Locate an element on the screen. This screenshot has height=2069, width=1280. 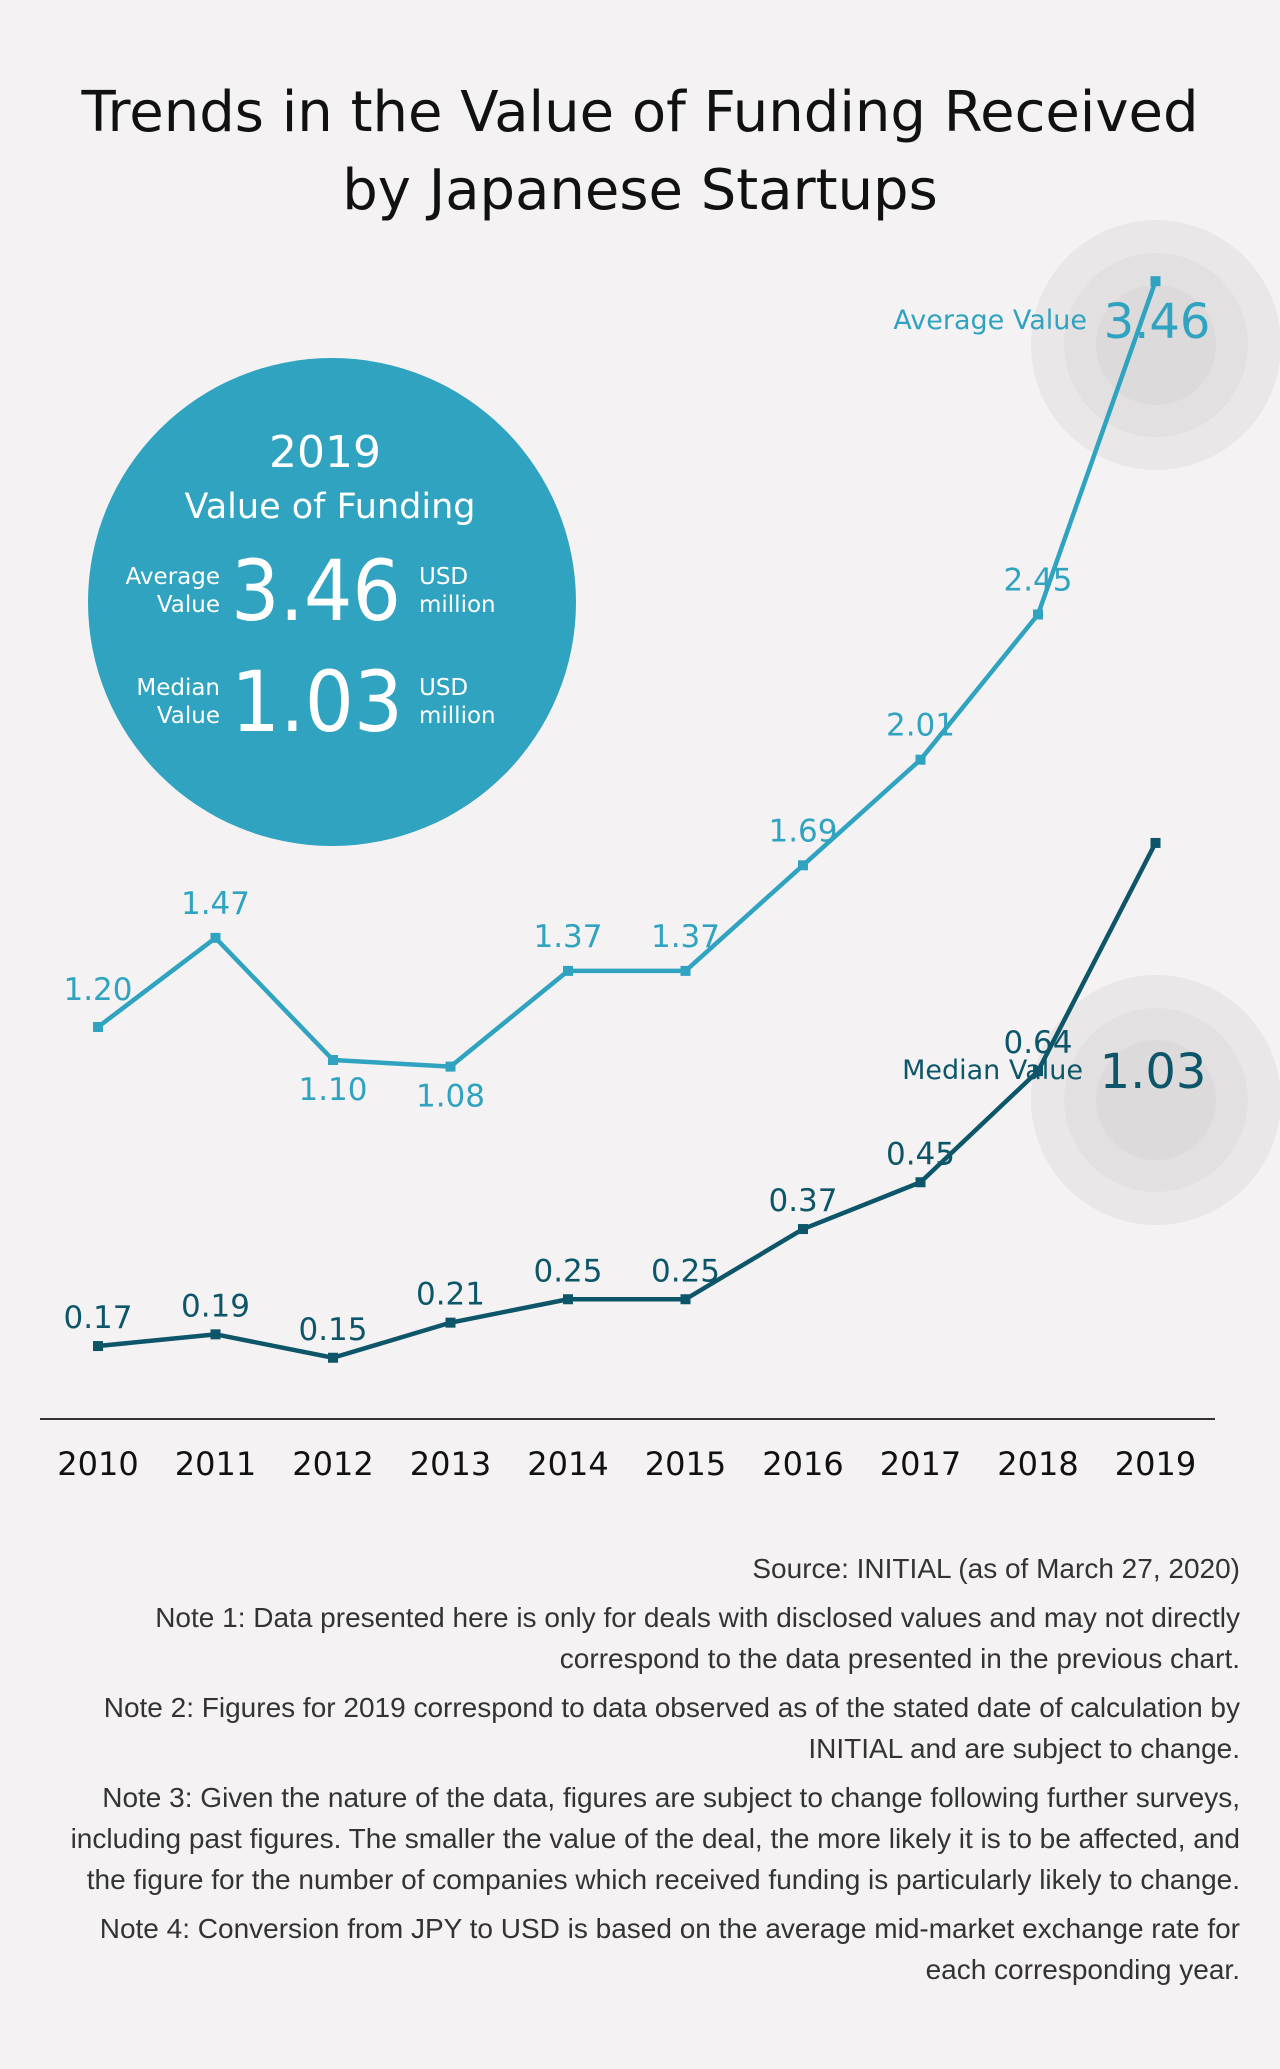
median-point-2018 is located at coordinates (1038, 1071).